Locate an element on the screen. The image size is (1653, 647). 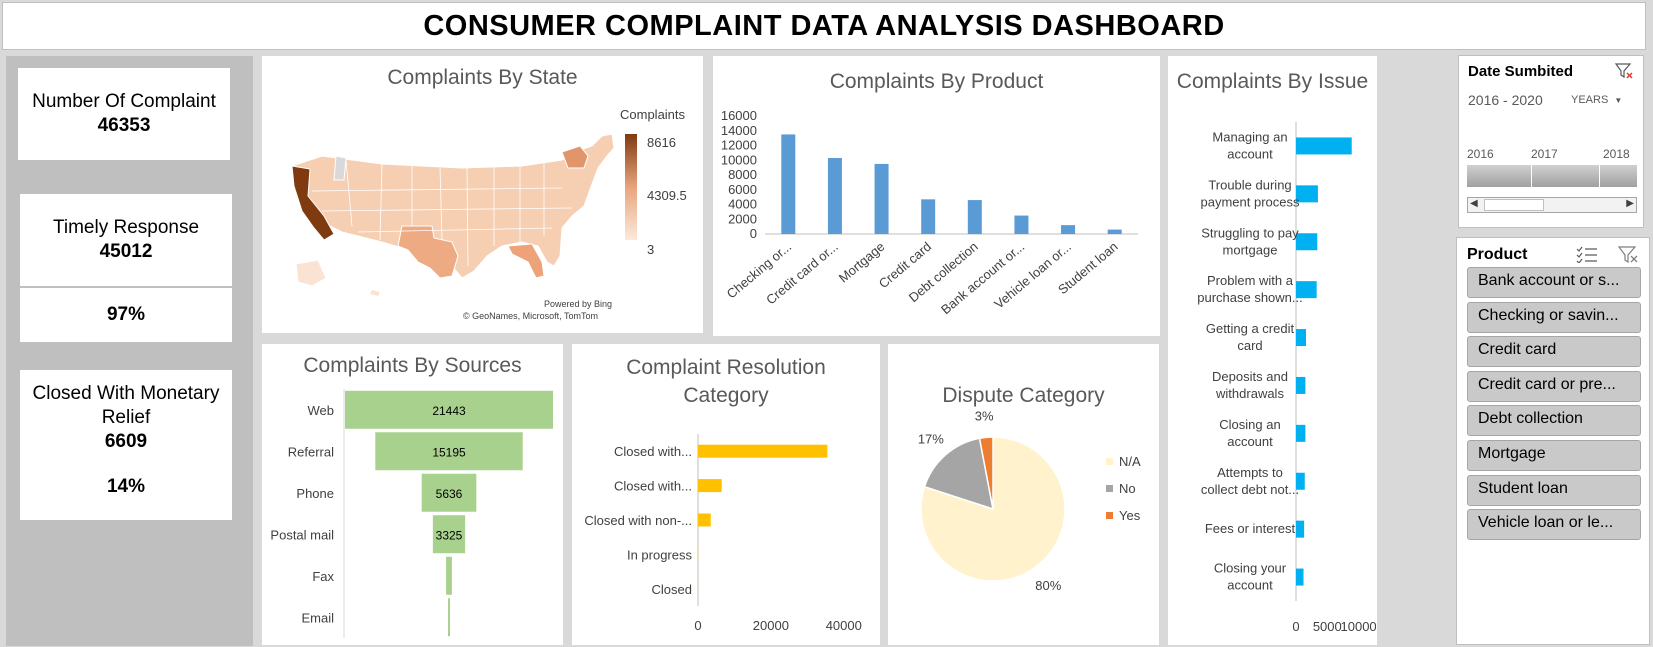
resolution-category-label: Closed is located at coordinates (672, 589).